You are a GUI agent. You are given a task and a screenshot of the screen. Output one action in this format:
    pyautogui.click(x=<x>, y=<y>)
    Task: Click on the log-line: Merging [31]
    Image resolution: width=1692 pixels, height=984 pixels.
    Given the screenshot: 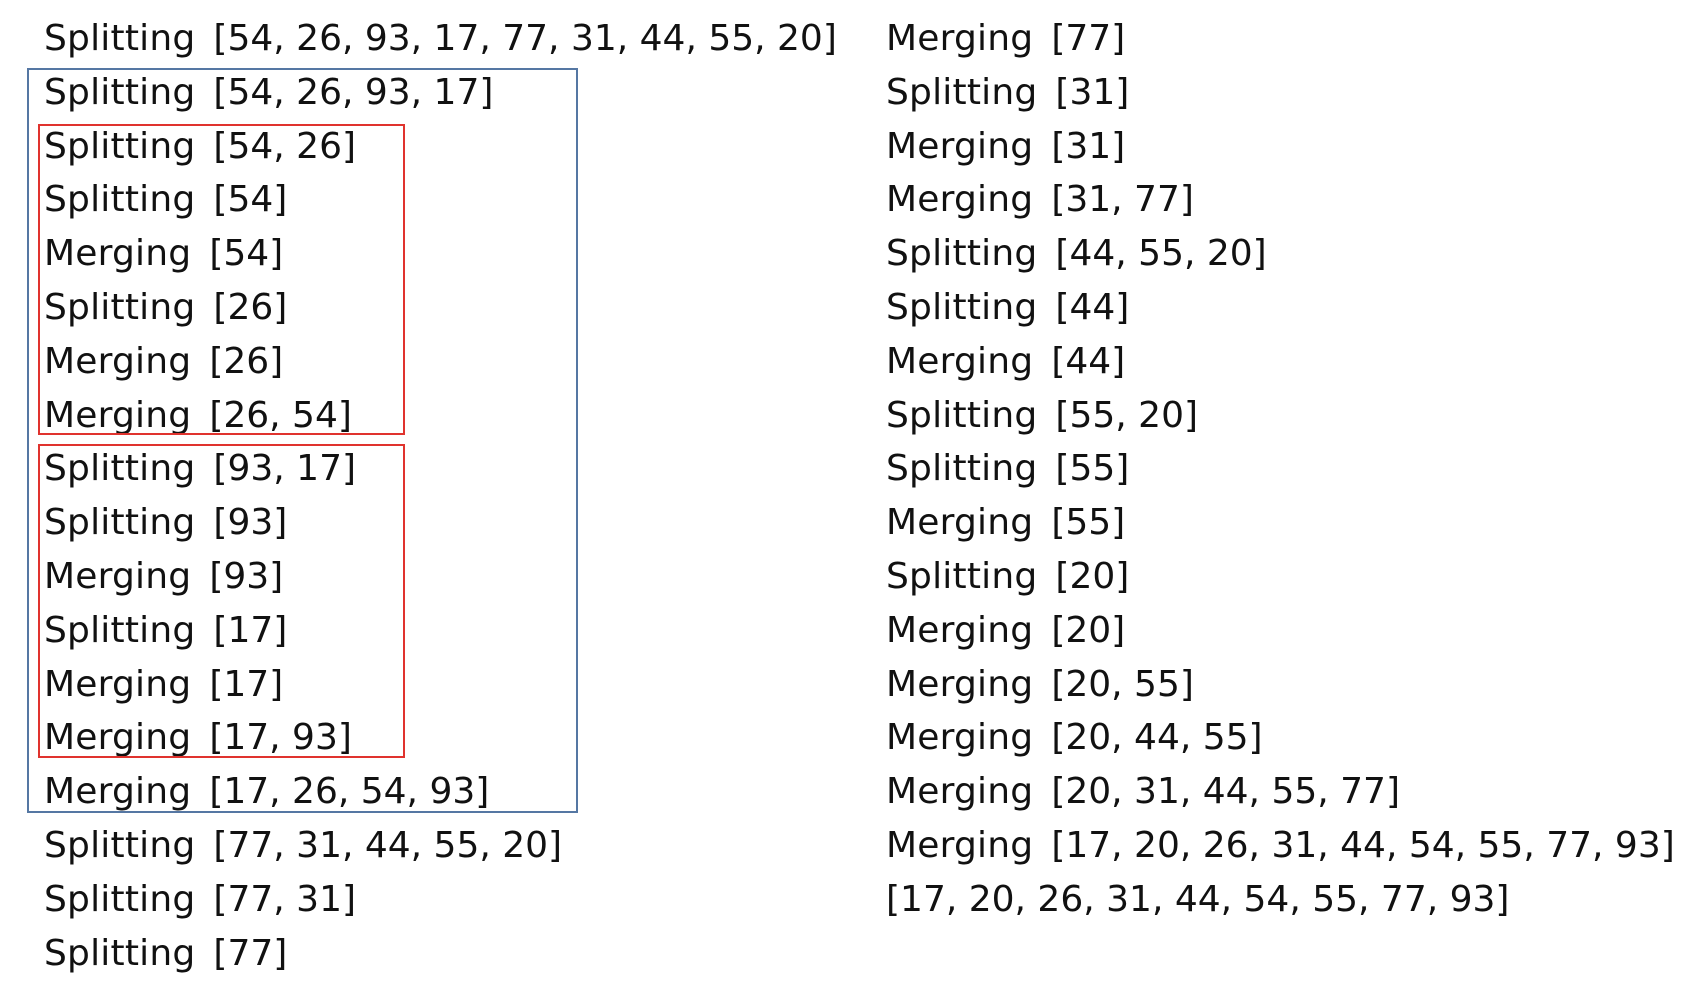 What is the action you would take?
    pyautogui.click(x=1280, y=147)
    